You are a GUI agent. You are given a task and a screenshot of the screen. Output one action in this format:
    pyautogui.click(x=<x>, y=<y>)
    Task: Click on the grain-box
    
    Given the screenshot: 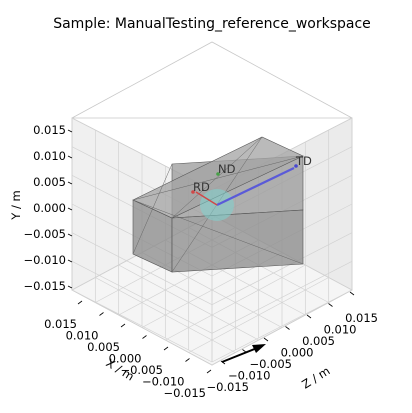 What is the action you would take?
    pyautogui.click(x=218, y=204)
    